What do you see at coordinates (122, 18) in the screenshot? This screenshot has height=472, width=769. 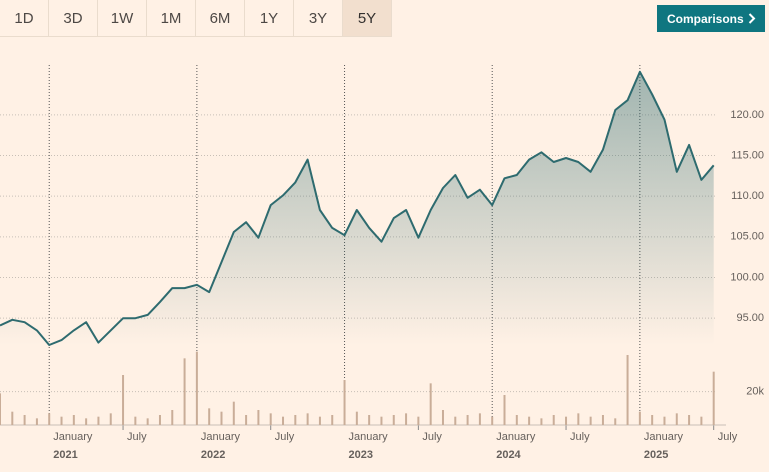 I see `range-button: 1W` at bounding box center [122, 18].